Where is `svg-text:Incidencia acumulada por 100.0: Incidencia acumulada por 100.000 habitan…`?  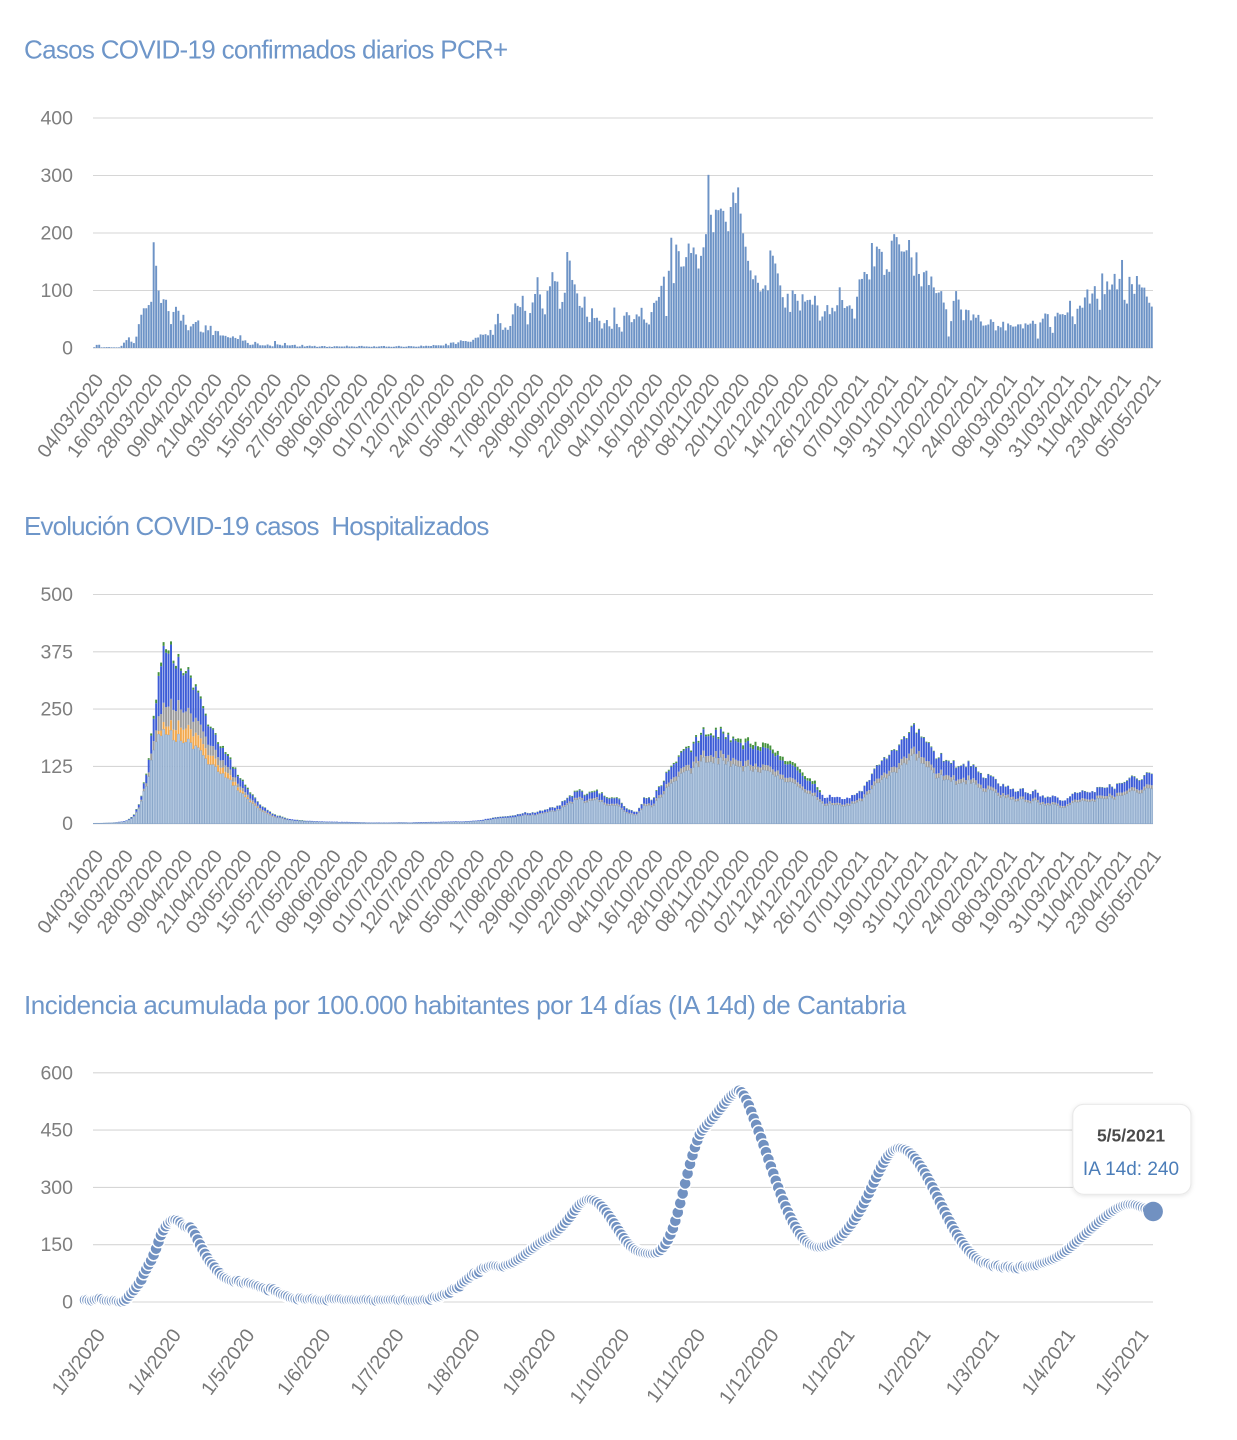 svg-text:Incidencia acumulada por 100.0: Incidencia acumulada por 100.000 habitan… is located at coordinates (465, 1005).